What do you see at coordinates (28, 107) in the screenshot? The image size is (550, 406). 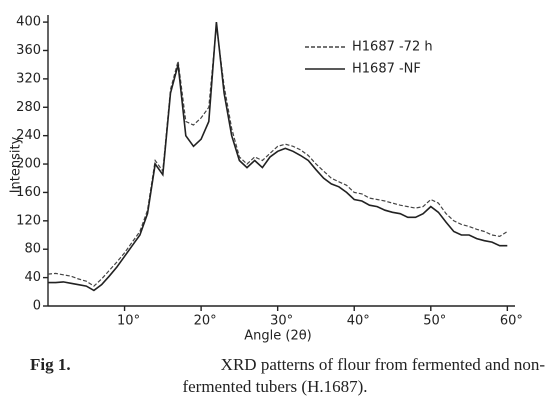 I see `y-tick-label: 280` at bounding box center [28, 107].